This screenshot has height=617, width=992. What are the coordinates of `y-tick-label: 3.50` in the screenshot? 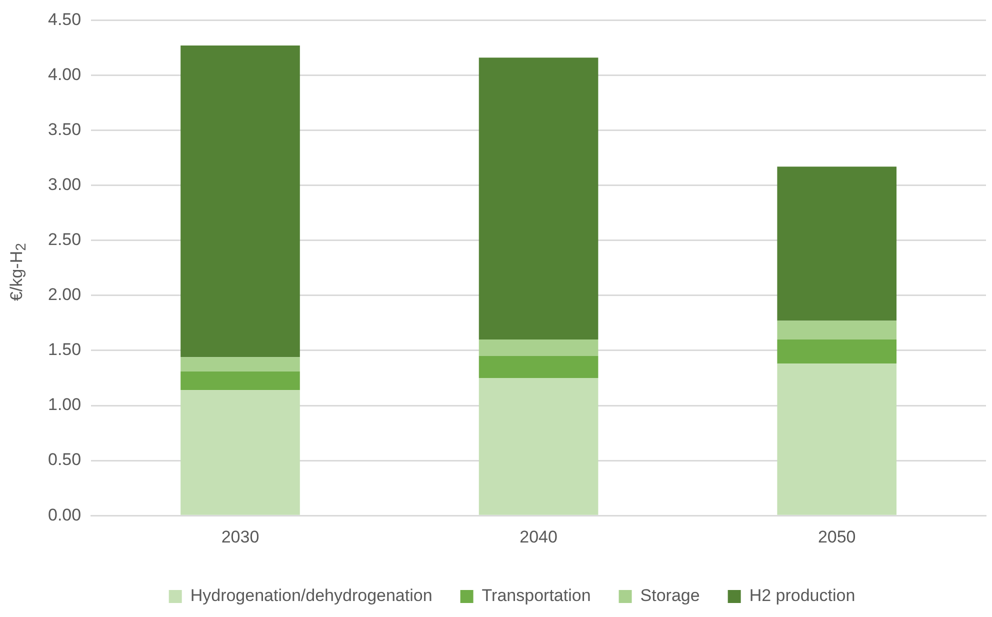 It's located at (65, 129).